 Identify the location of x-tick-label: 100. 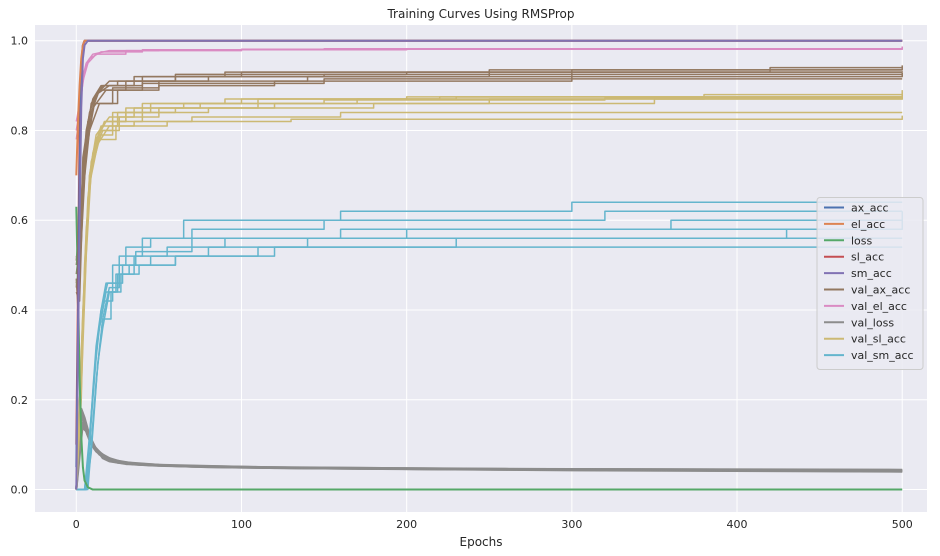
(241, 524).